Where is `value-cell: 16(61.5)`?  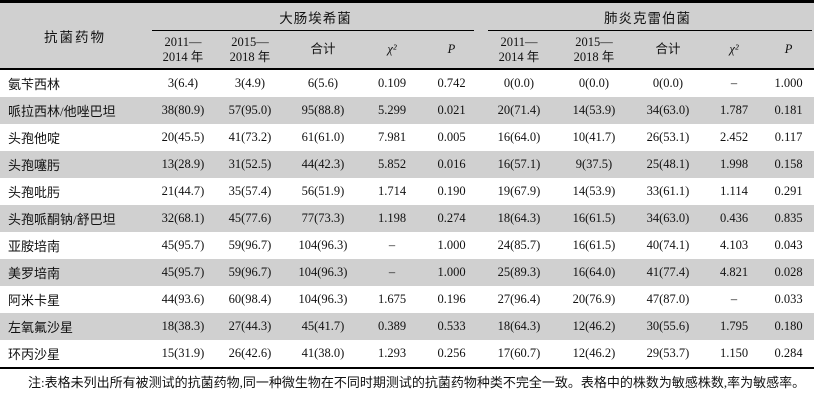
value-cell: 16(61.5) is located at coordinates (594, 245).